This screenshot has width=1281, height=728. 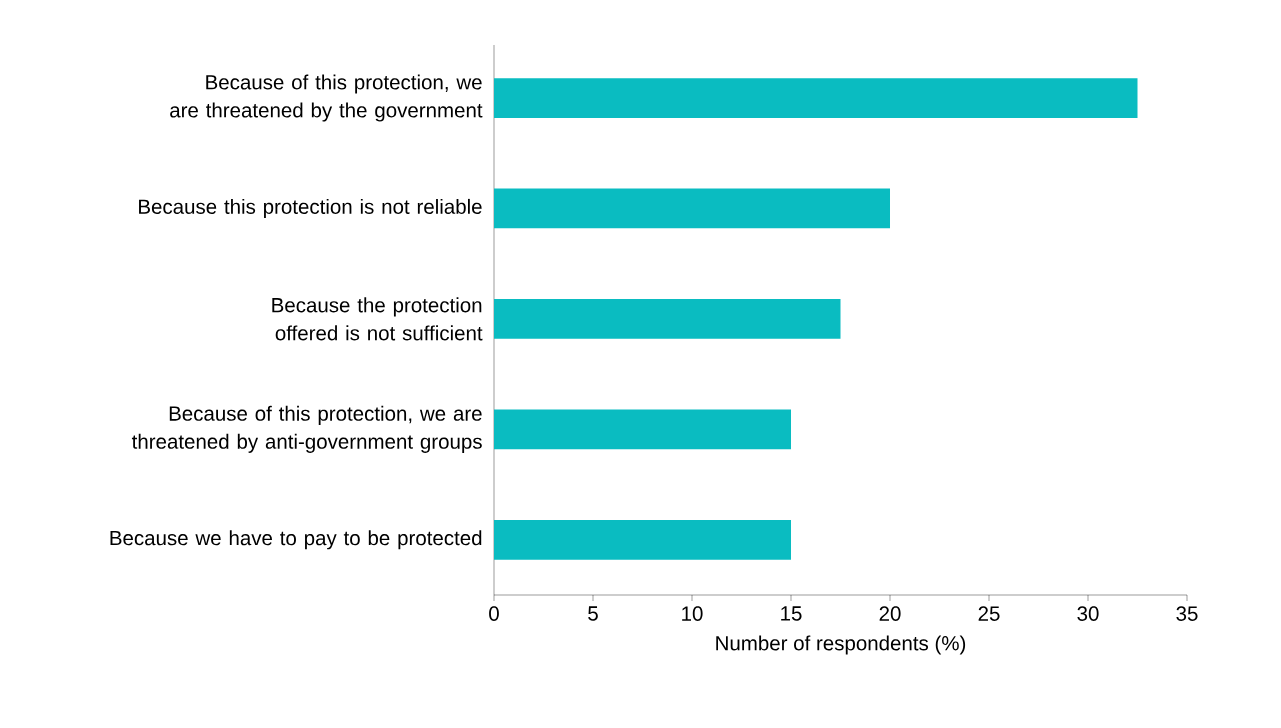 I want to click on y-tick-label: Because this protection is not reliable, so click(x=310, y=208).